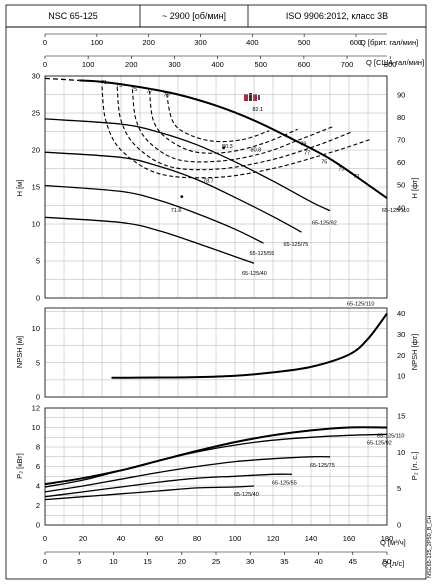  Describe the element at coordinates (83, 538) in the screenshot. I see `x-tick-m3h: 20` at that location.